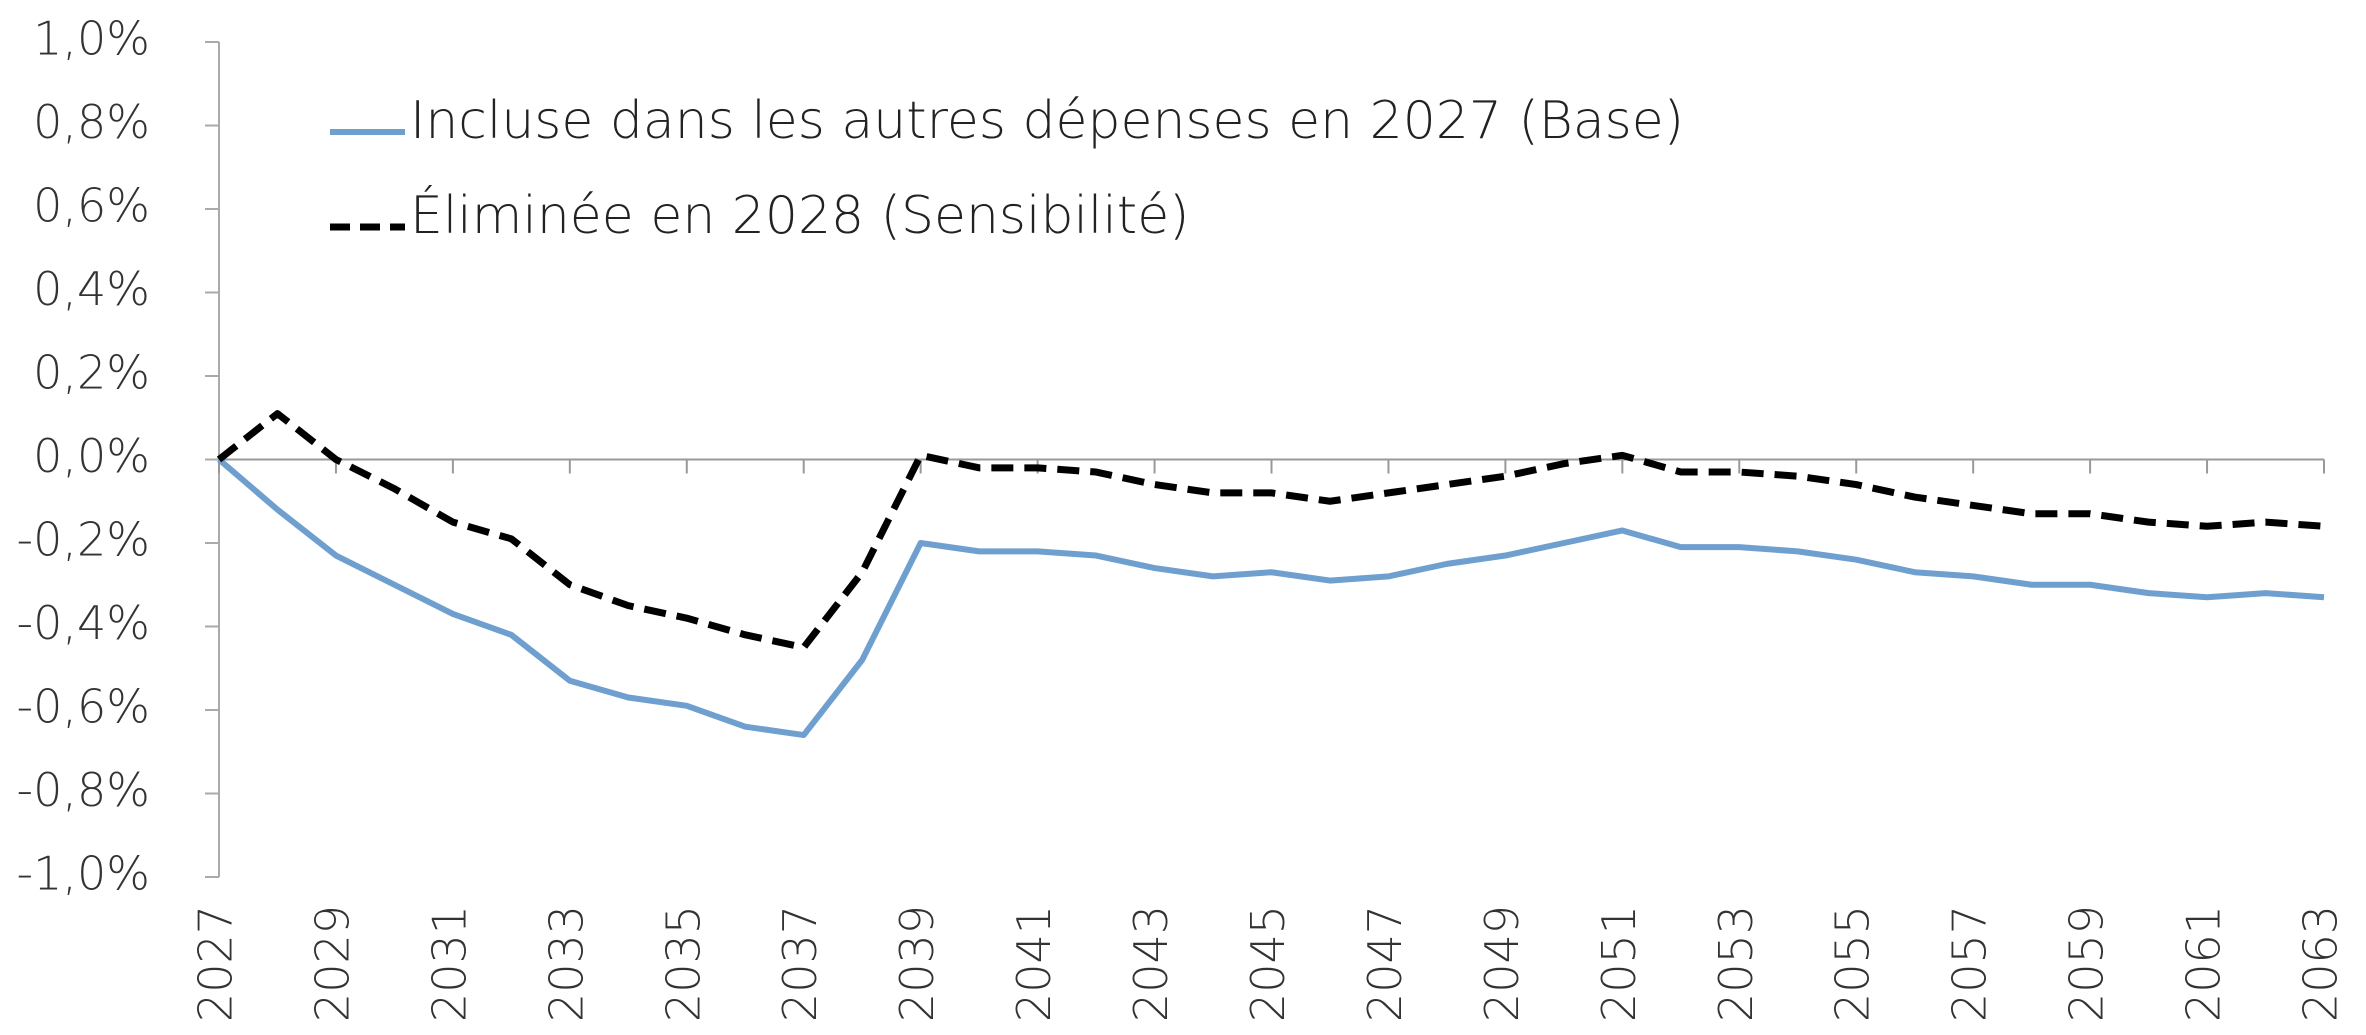 The image size is (2366, 1035). What do you see at coordinates (1853, 963) in the screenshot?
I see `x-tick-label: 2055` at bounding box center [1853, 963].